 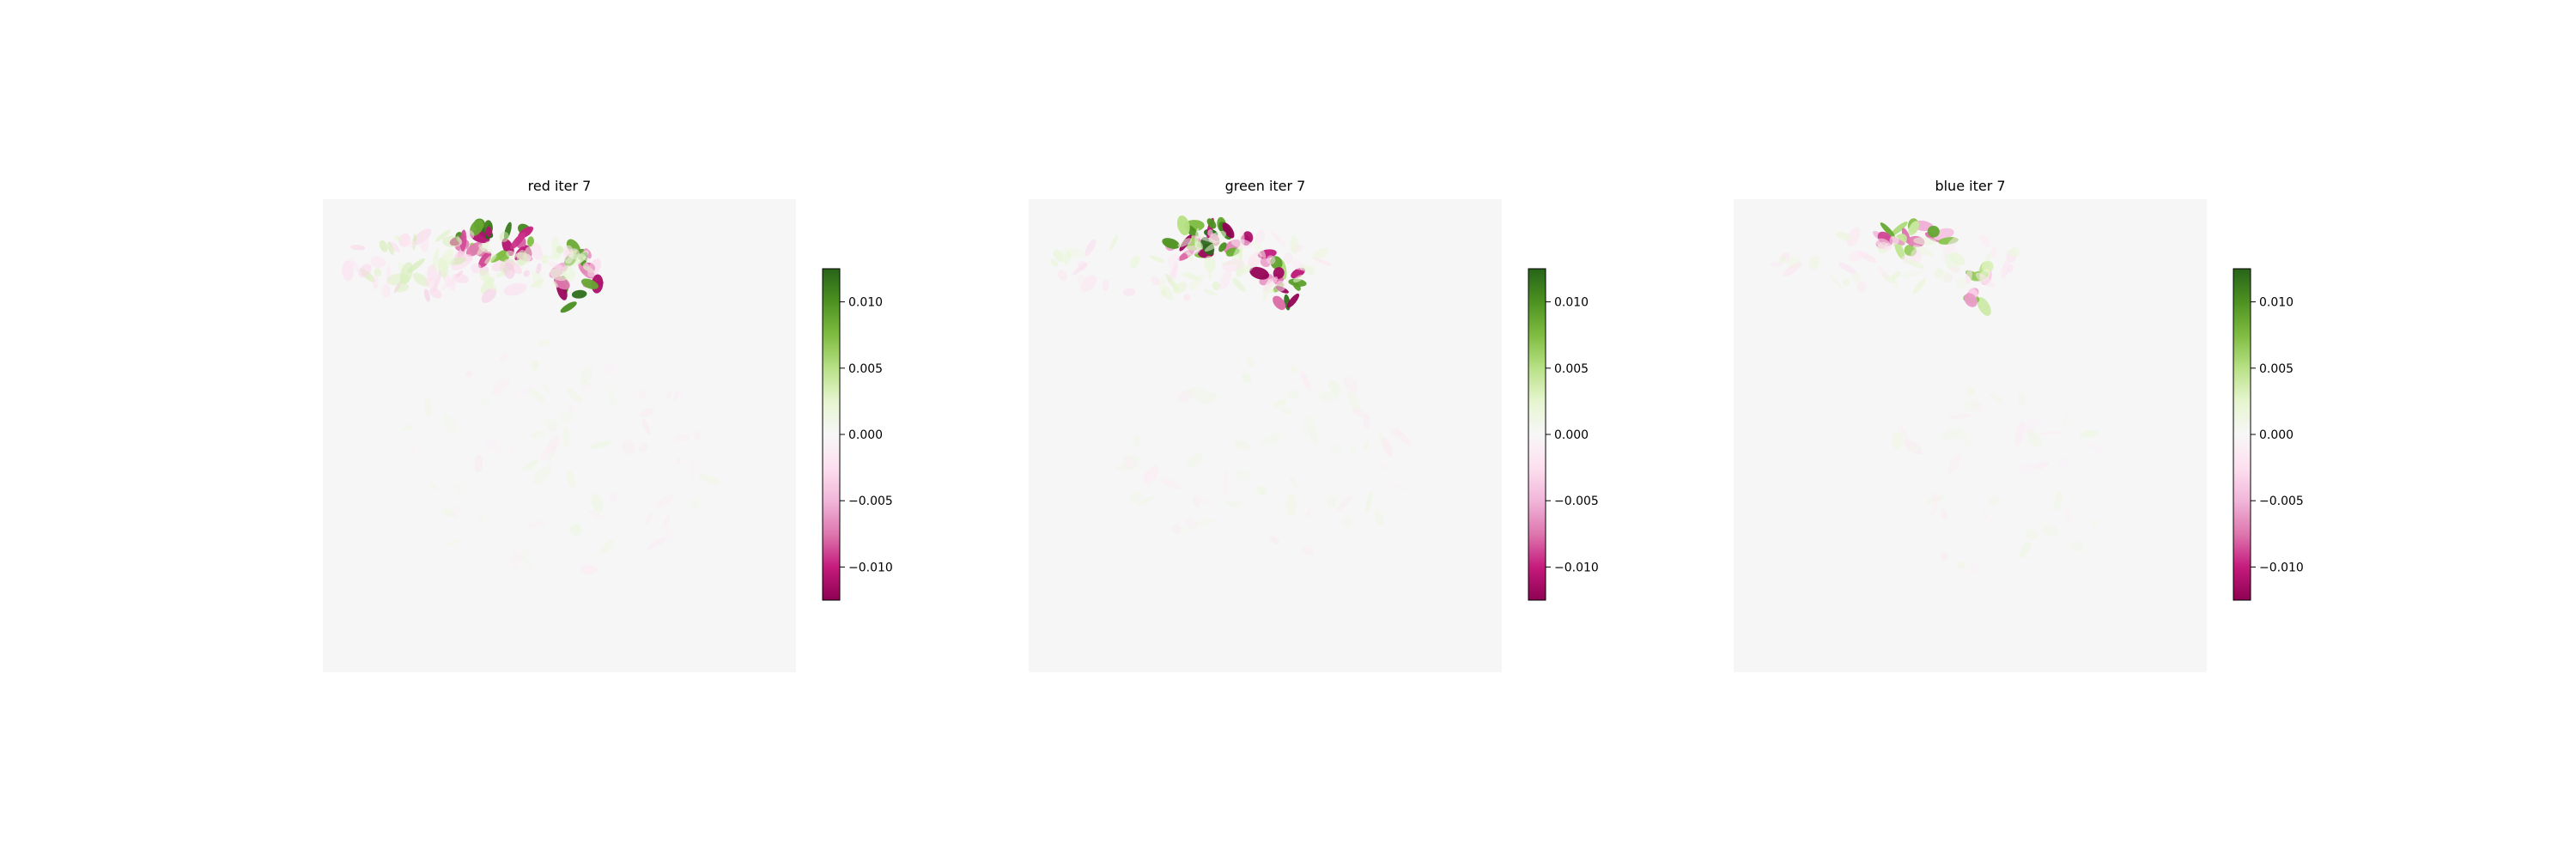 What do you see at coordinates (2242, 434) in the screenshot?
I see `colorbar` at bounding box center [2242, 434].